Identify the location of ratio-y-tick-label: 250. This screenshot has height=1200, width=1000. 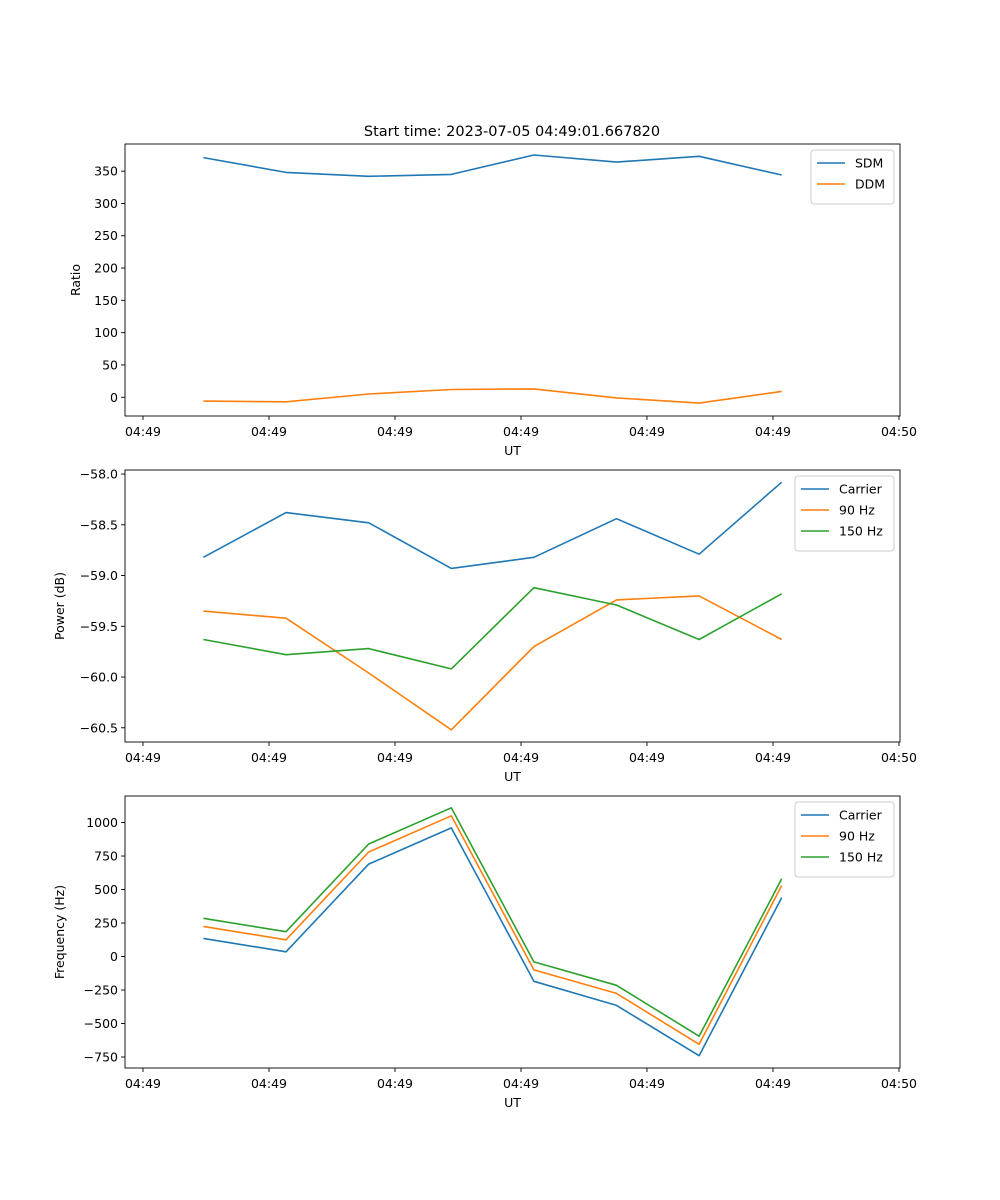
(106, 235).